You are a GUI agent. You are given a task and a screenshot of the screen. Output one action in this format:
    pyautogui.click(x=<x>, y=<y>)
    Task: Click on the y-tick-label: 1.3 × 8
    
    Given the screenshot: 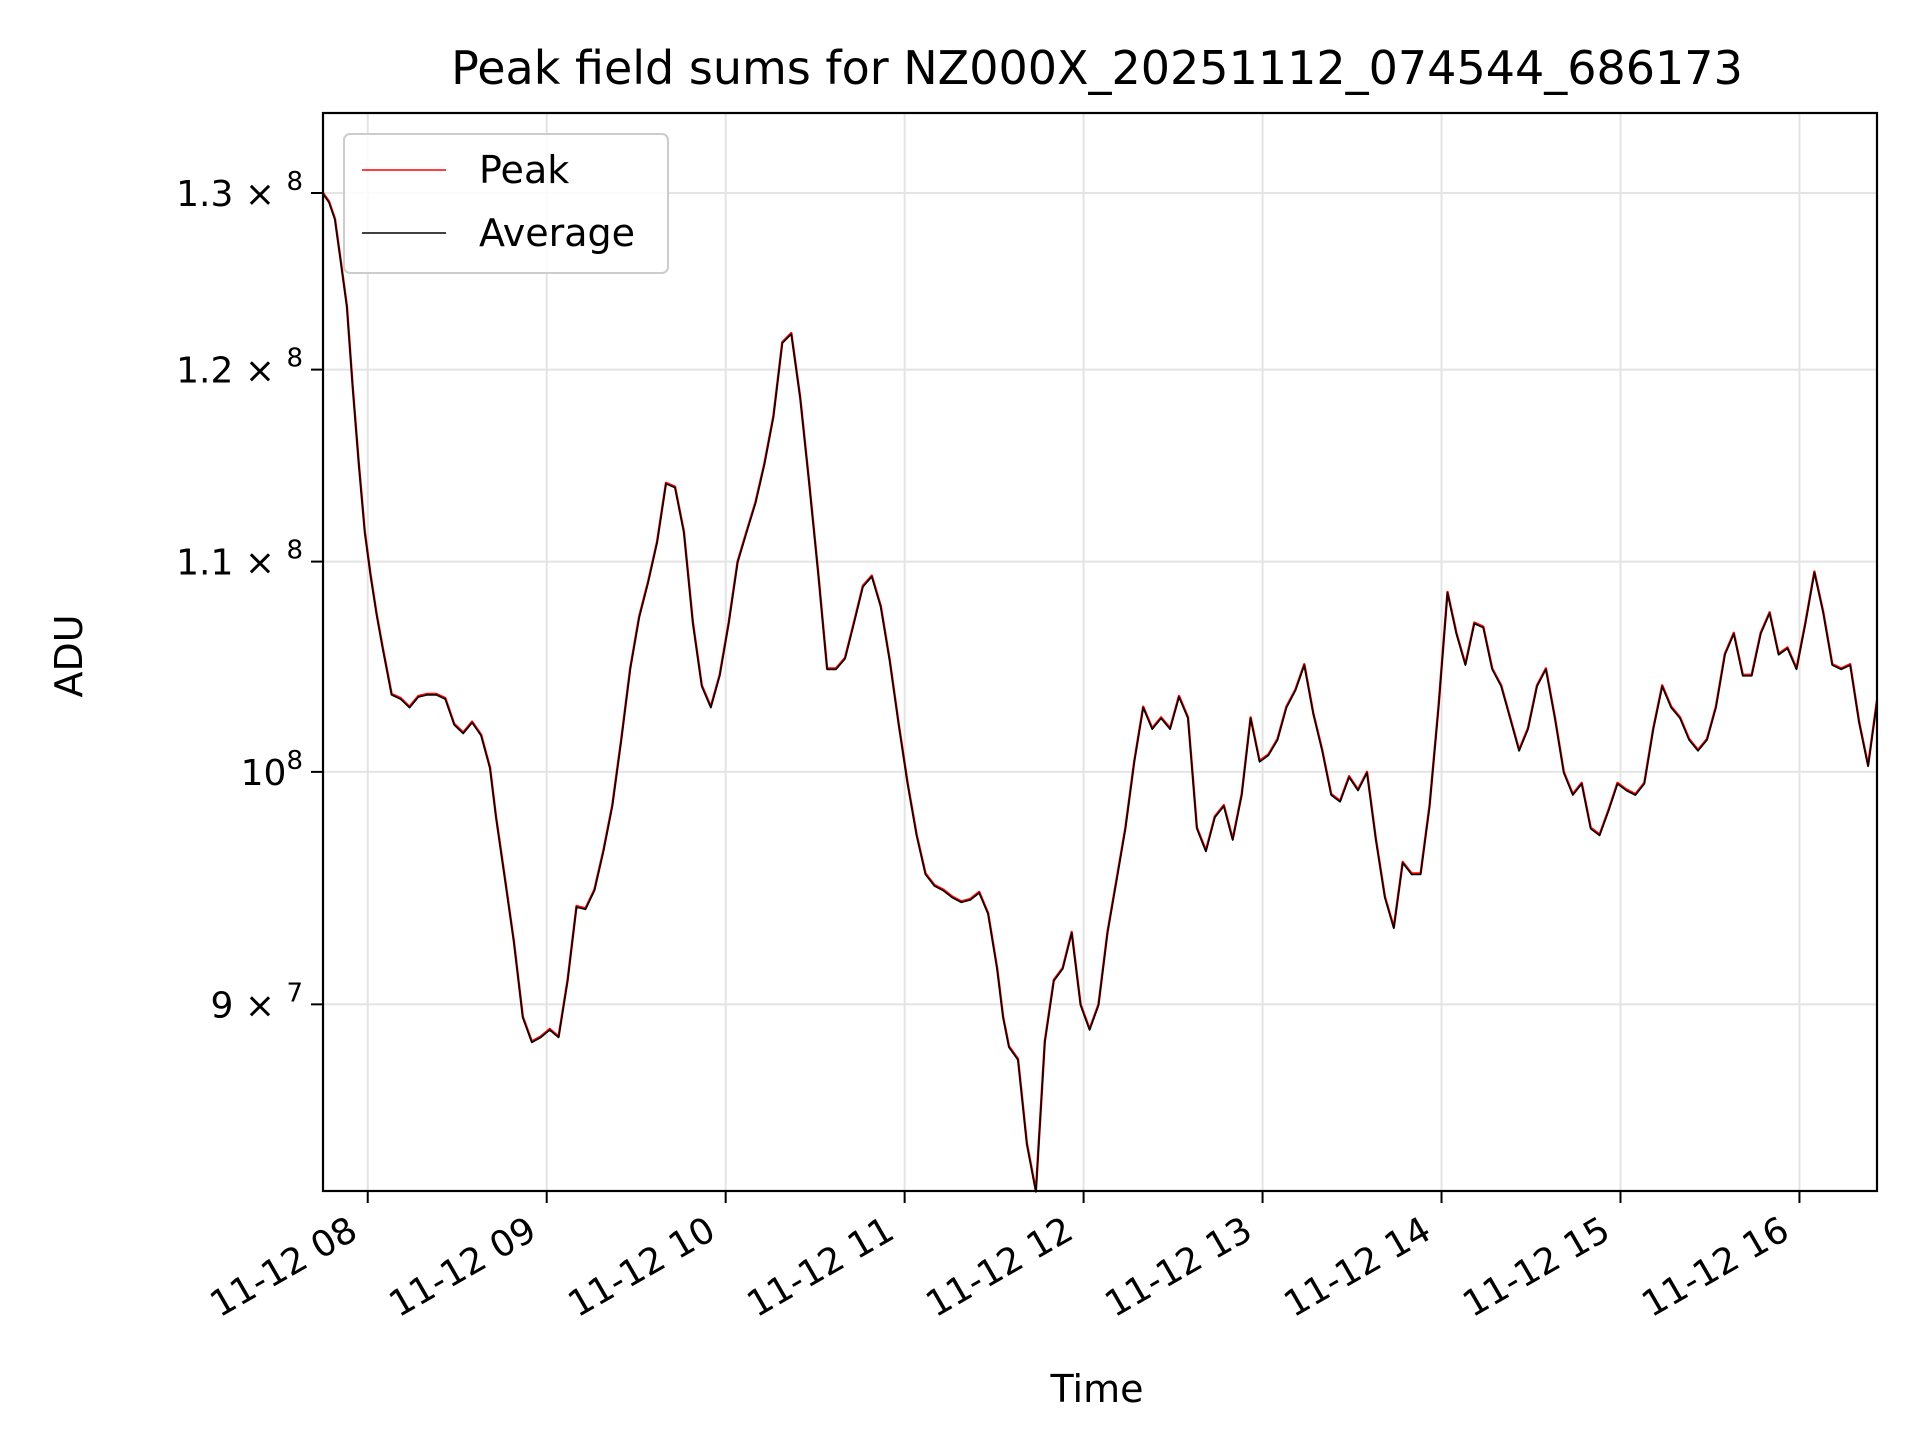 What is the action you would take?
    pyautogui.click(x=239, y=191)
    